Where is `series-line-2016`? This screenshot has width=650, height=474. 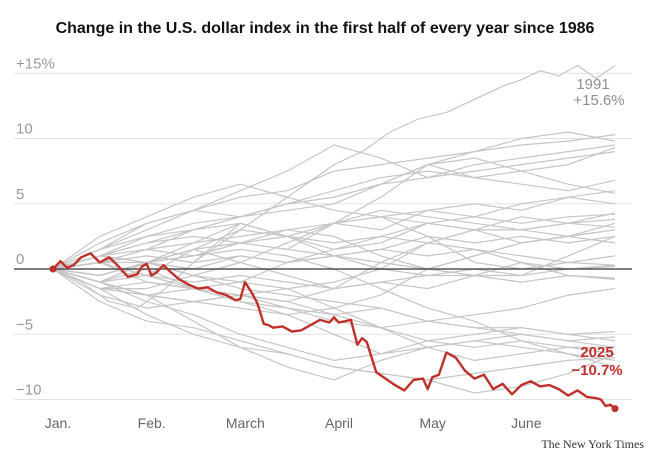 series-line-2016 is located at coordinates (334, 295).